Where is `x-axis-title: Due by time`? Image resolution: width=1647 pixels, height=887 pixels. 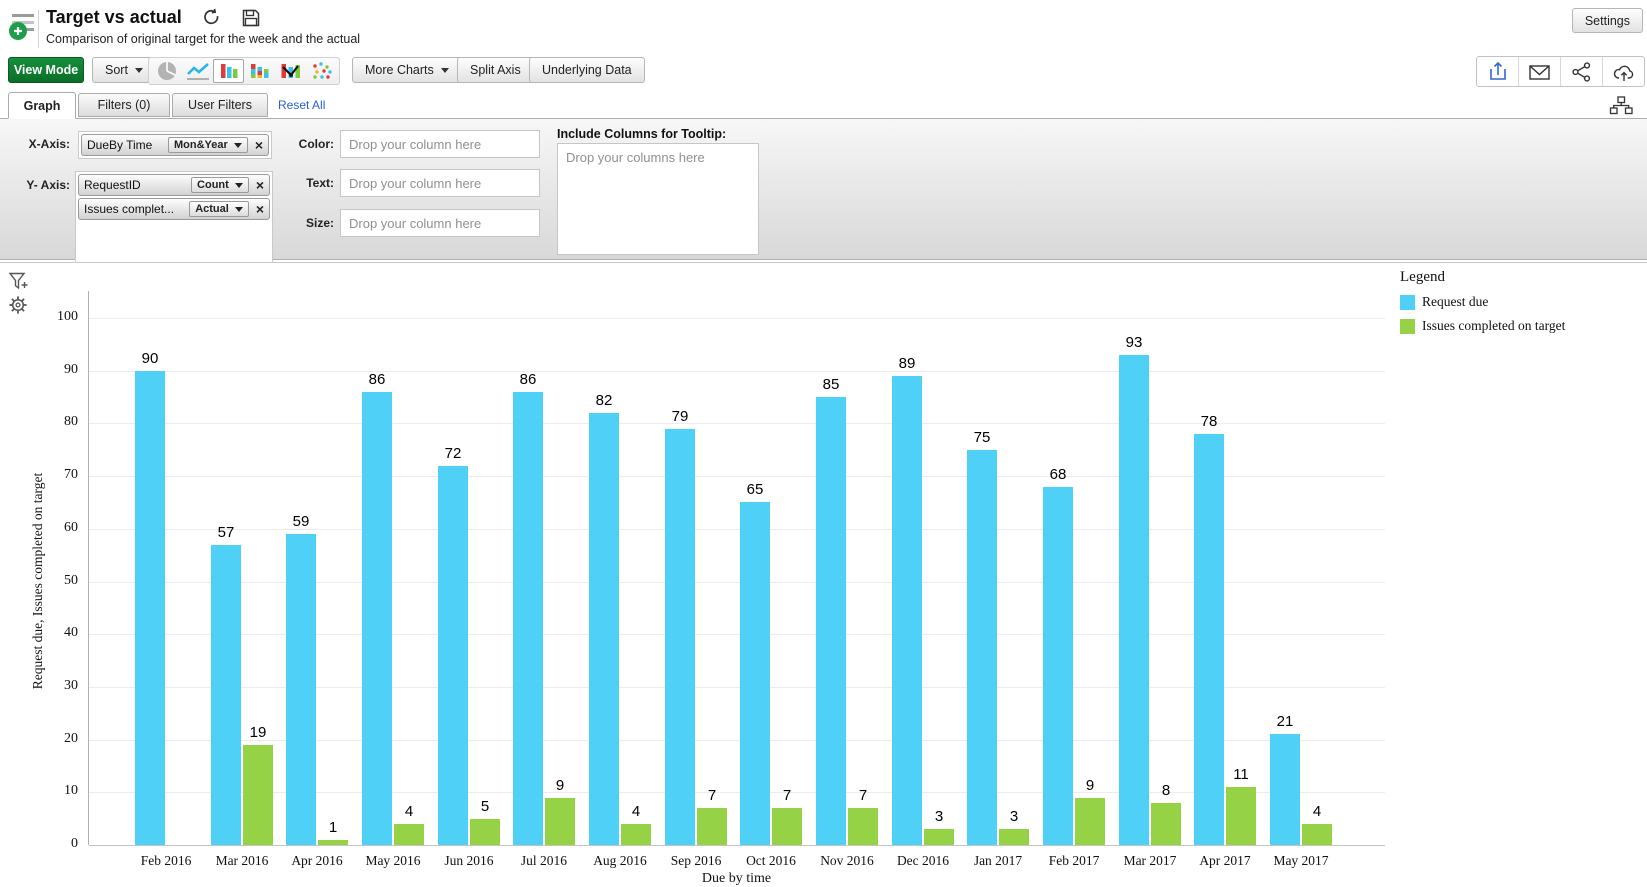
x-axis-title: Due by time is located at coordinates (736, 878).